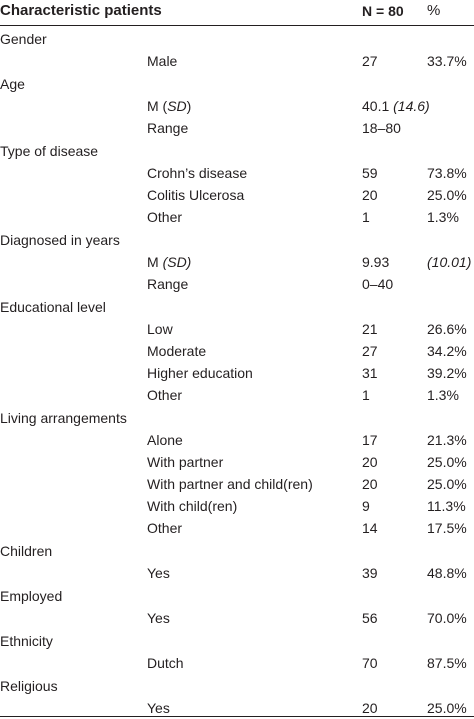 The height and width of the screenshot is (719, 474). I want to click on category-label: Diagnosed in years, so click(60, 240).